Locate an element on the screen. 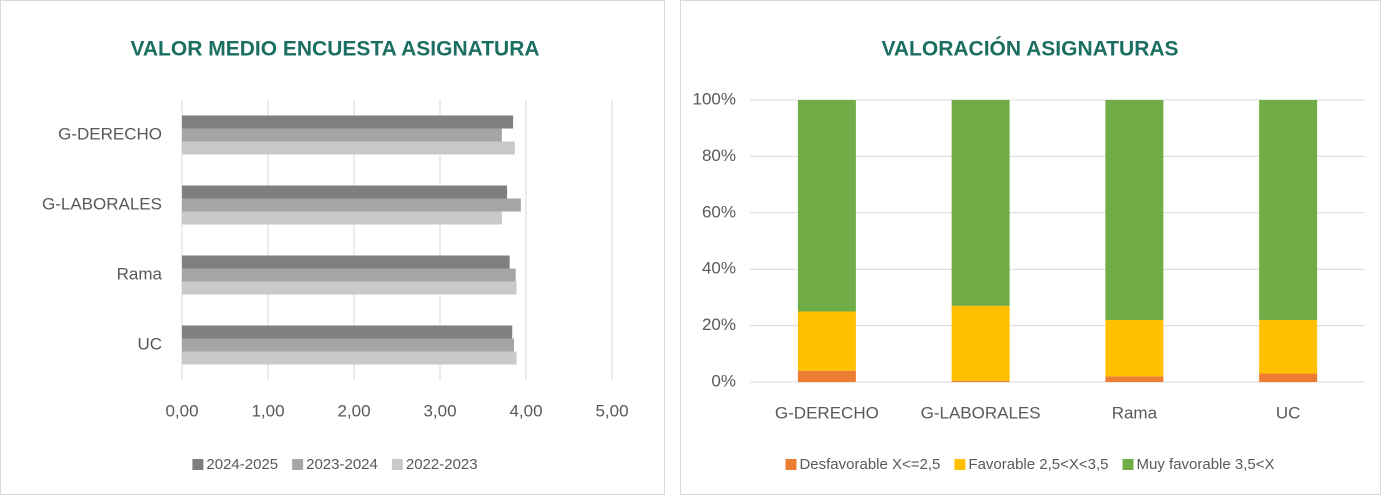 Image resolution: width=1381 pixels, height=495 pixels. x-tick-label: 2,00 is located at coordinates (353, 410).